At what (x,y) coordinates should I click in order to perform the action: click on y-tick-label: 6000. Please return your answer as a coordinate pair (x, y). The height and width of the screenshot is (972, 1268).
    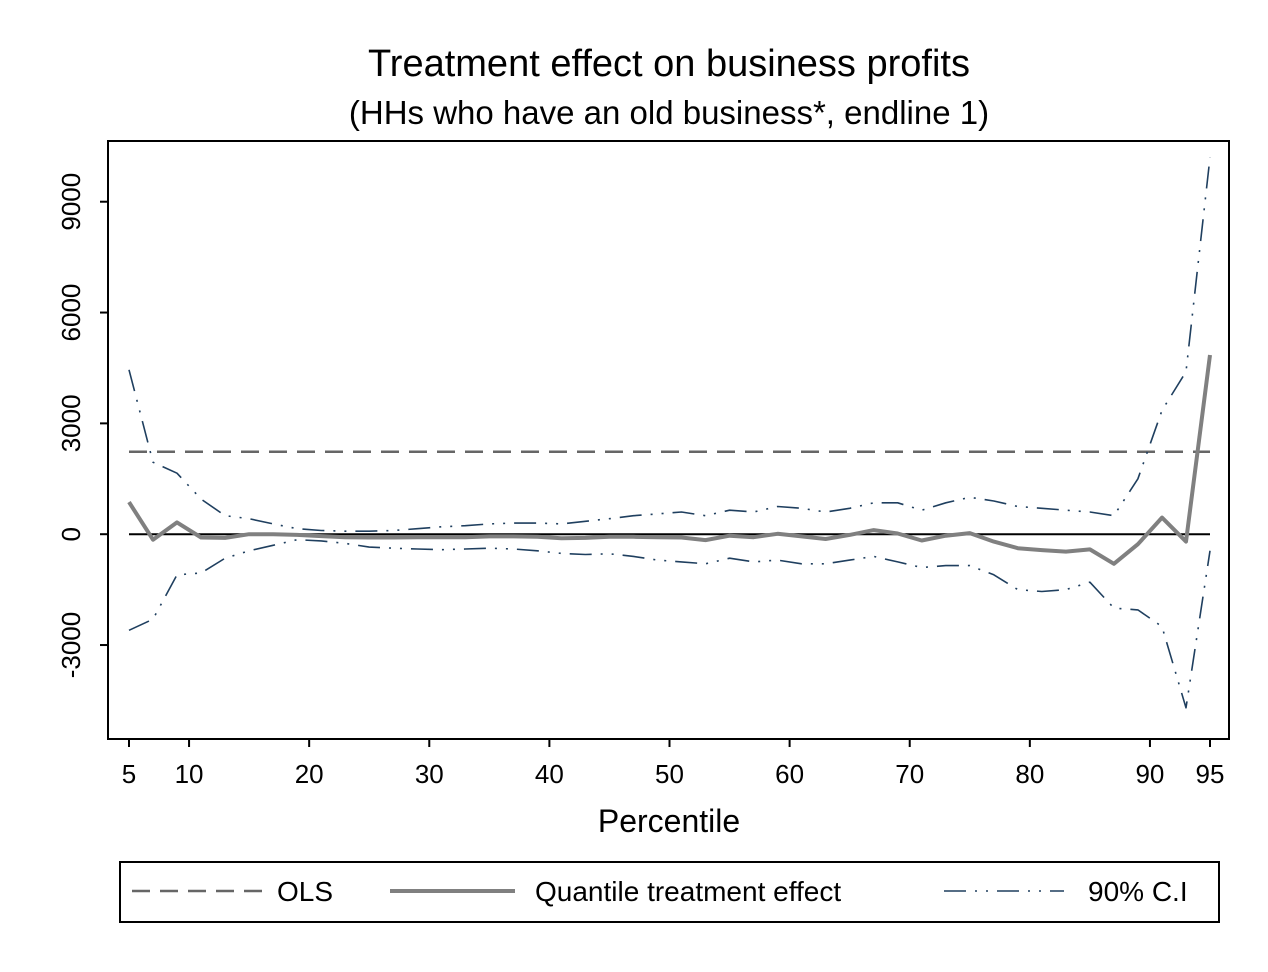
    Looking at the image, I should click on (71, 313).